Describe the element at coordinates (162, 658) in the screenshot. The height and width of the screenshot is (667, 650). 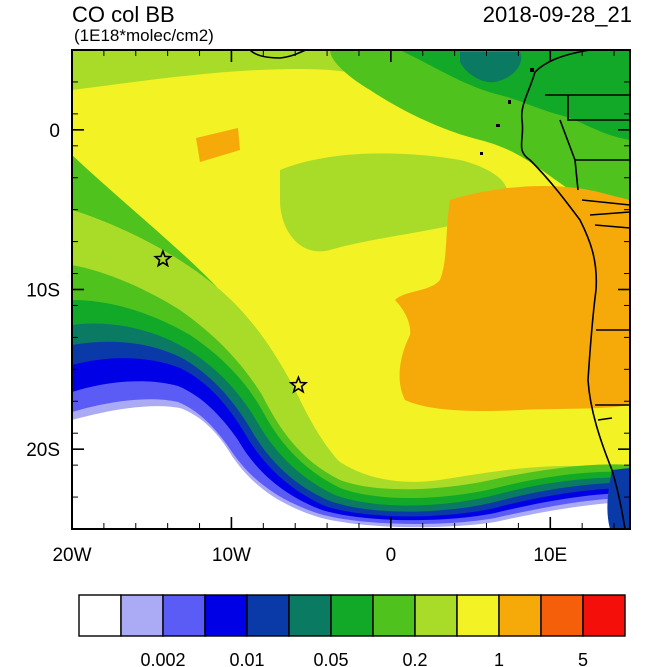
I see `colorbar-label: 0.002` at that location.